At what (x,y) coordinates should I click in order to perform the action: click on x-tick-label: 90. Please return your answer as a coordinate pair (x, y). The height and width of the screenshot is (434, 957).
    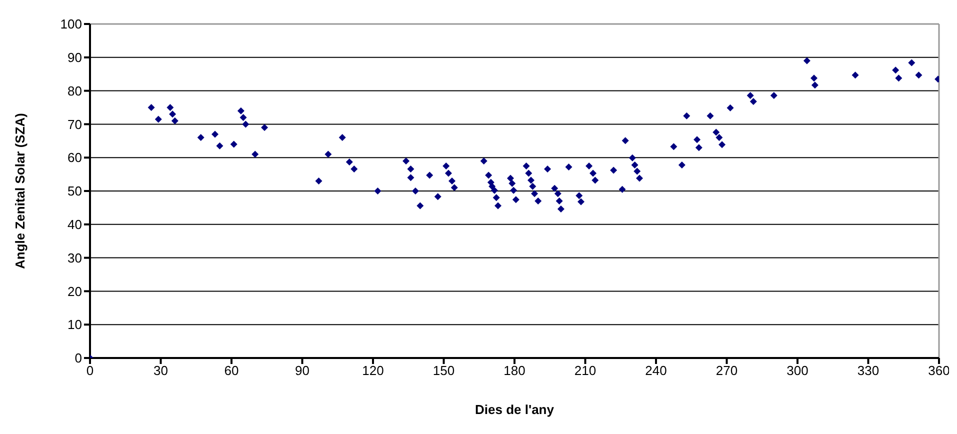
    Looking at the image, I should click on (302, 370).